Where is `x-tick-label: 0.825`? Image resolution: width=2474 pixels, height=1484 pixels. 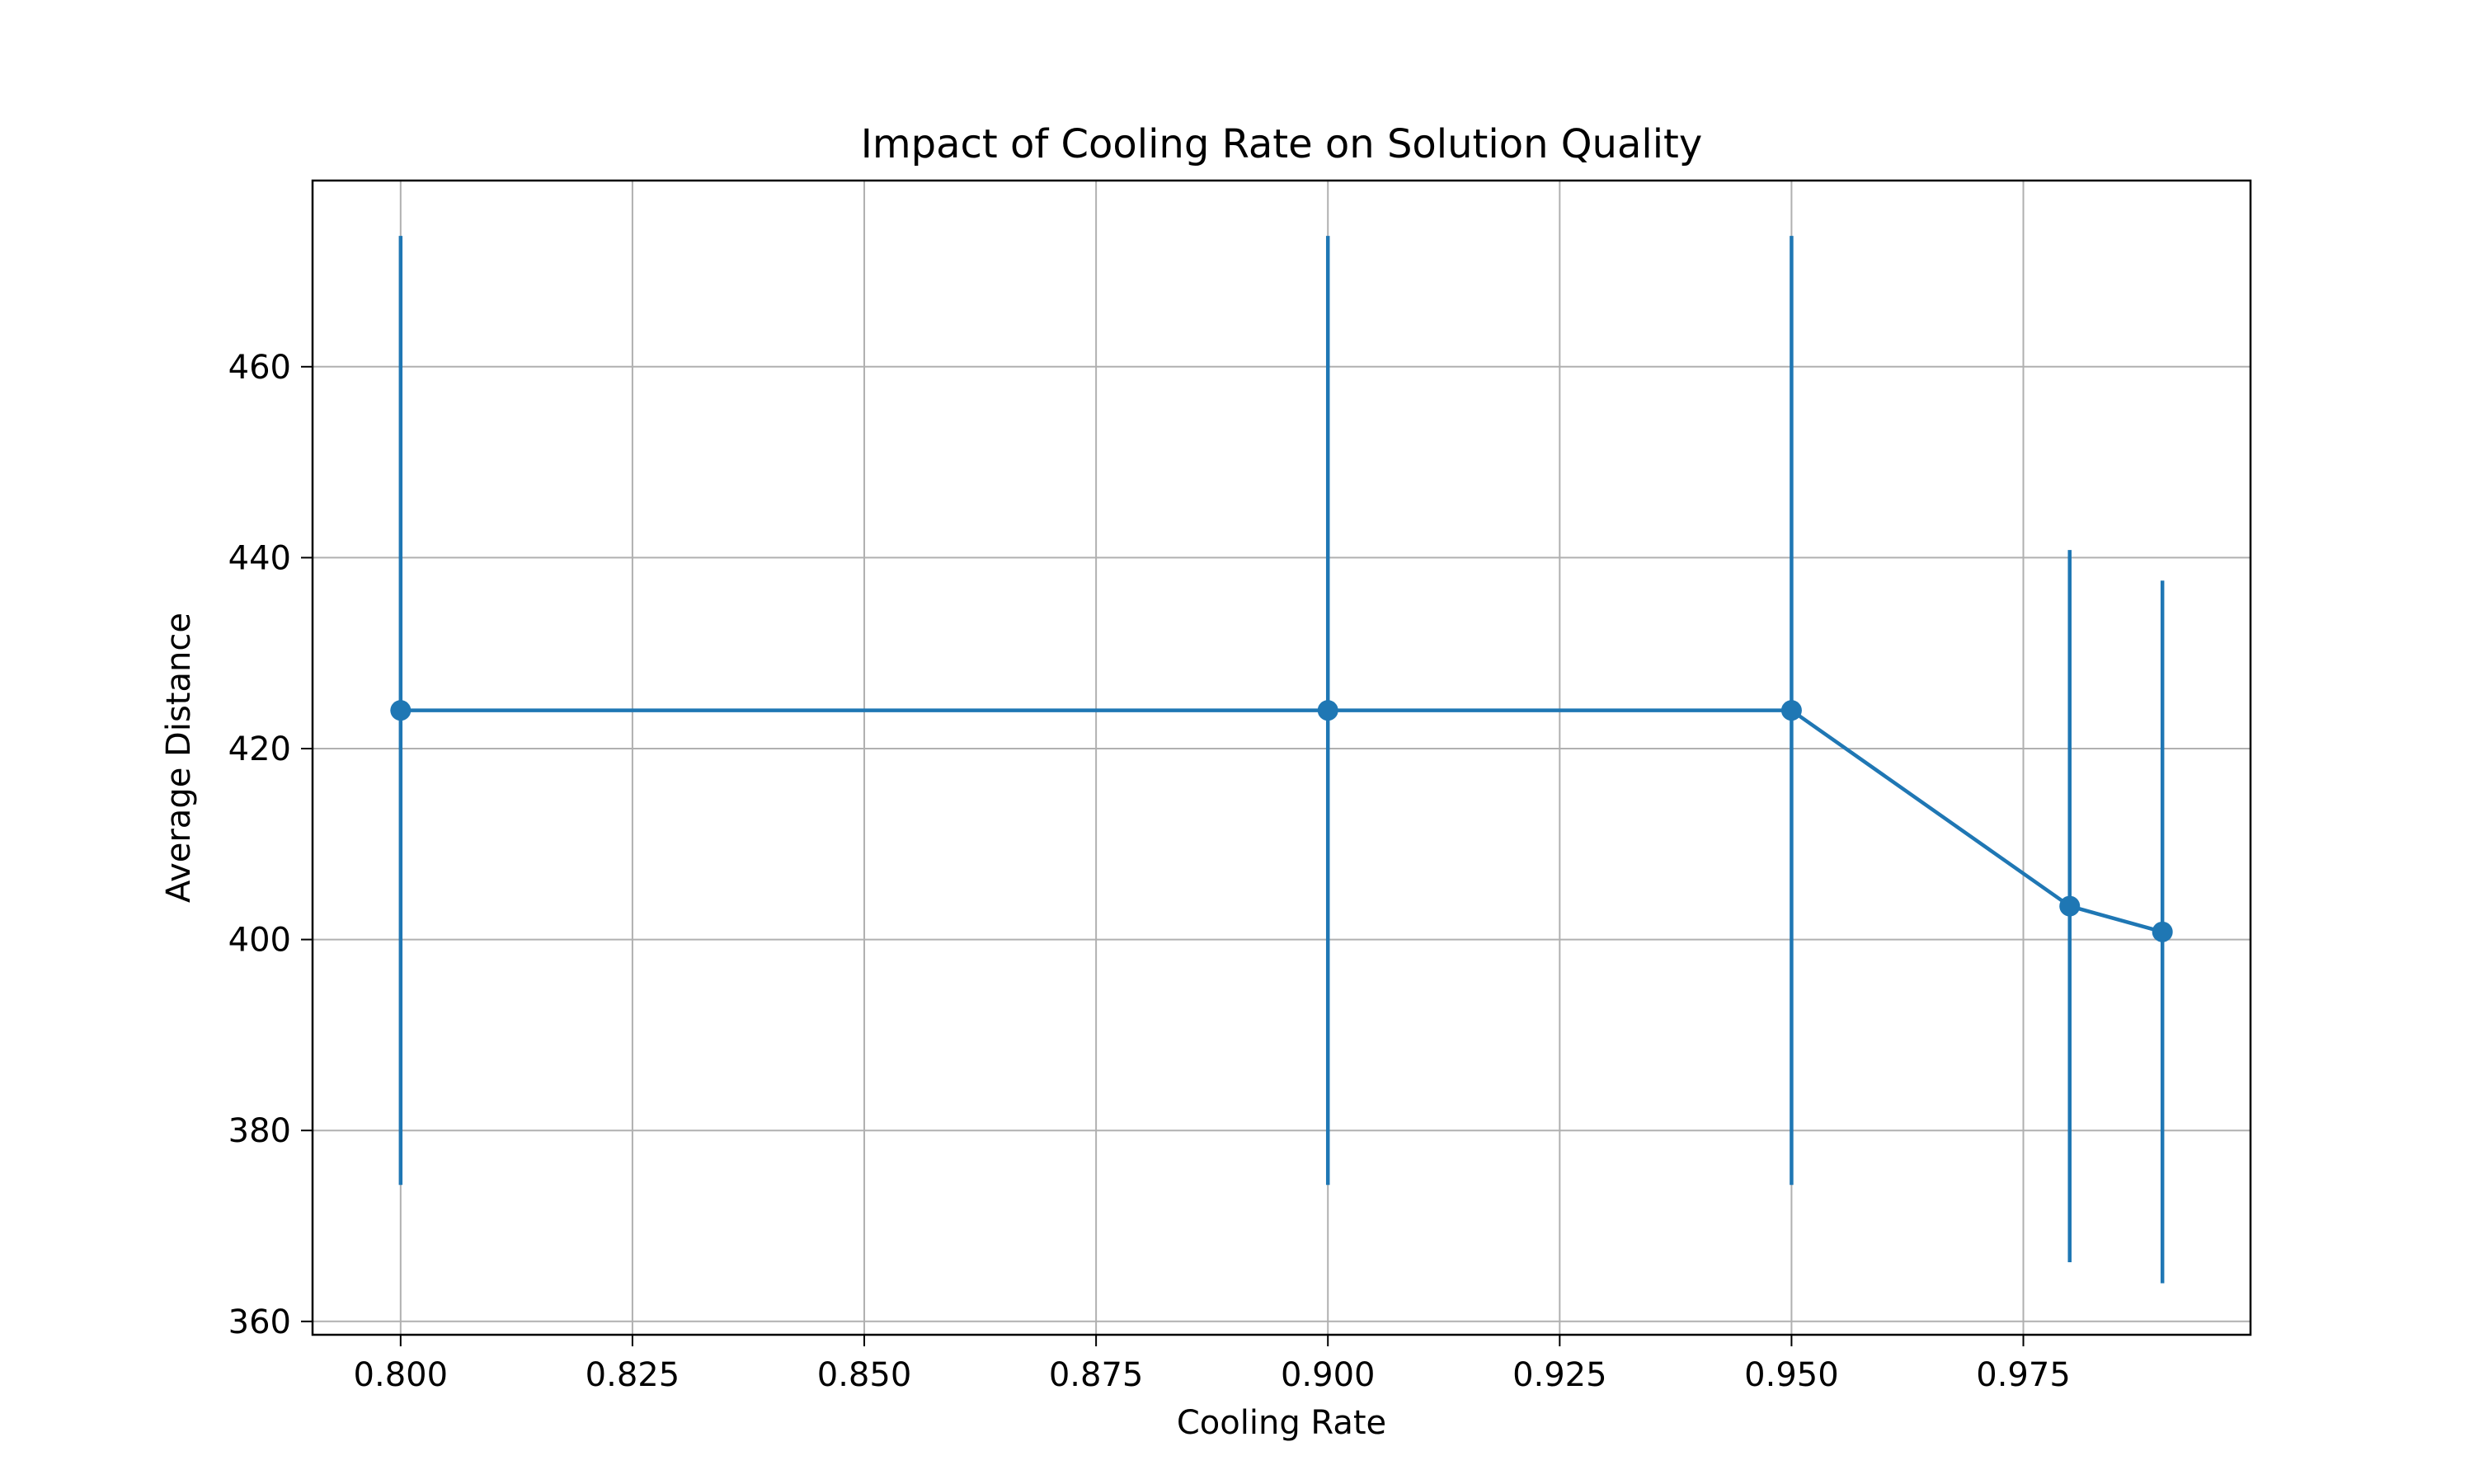 x-tick-label: 0.825 is located at coordinates (633, 1375).